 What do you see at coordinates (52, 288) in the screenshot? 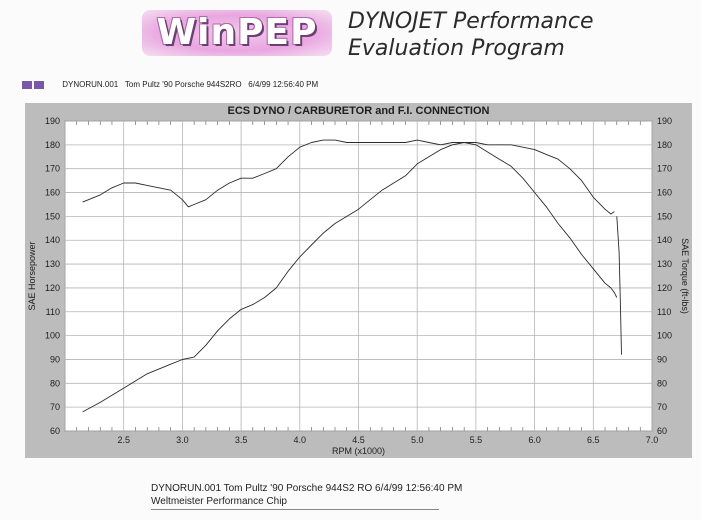
I see `y-tick-label-left: 120` at bounding box center [52, 288].